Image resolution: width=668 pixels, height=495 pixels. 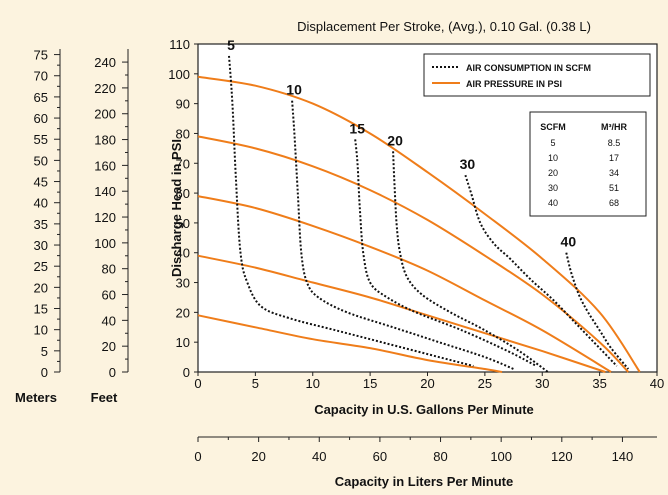 What do you see at coordinates (41, 76) in the screenshot?
I see `meters-tick-label: 70` at bounding box center [41, 76].